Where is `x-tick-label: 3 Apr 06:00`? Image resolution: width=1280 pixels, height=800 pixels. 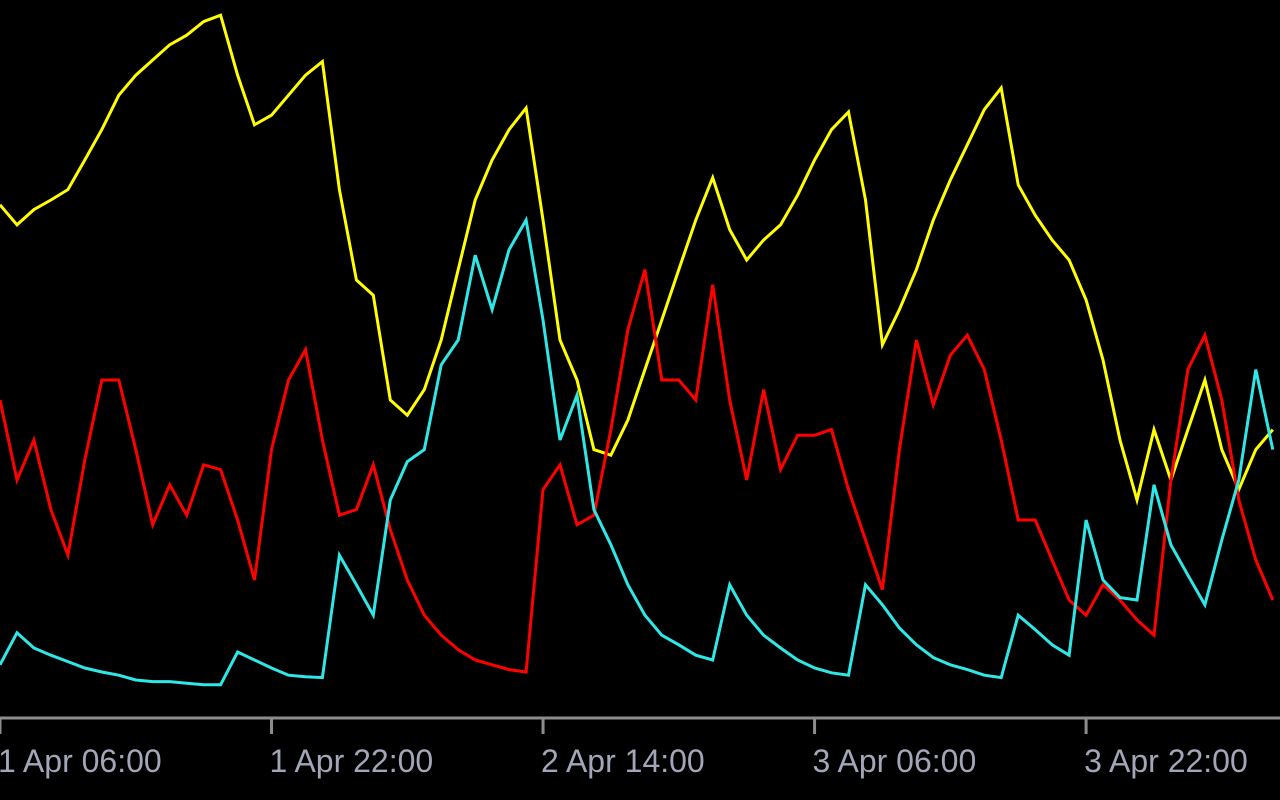 x-tick-label: 3 Apr 06:00 is located at coordinates (895, 761).